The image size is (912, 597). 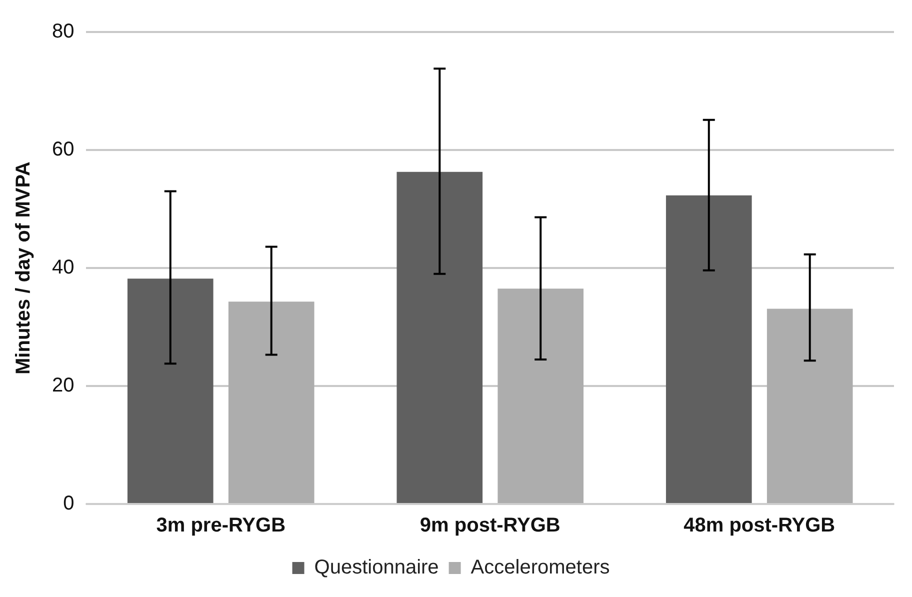 What do you see at coordinates (490, 525) in the screenshot?
I see `x-tick-label: 9m post-RYGB` at bounding box center [490, 525].